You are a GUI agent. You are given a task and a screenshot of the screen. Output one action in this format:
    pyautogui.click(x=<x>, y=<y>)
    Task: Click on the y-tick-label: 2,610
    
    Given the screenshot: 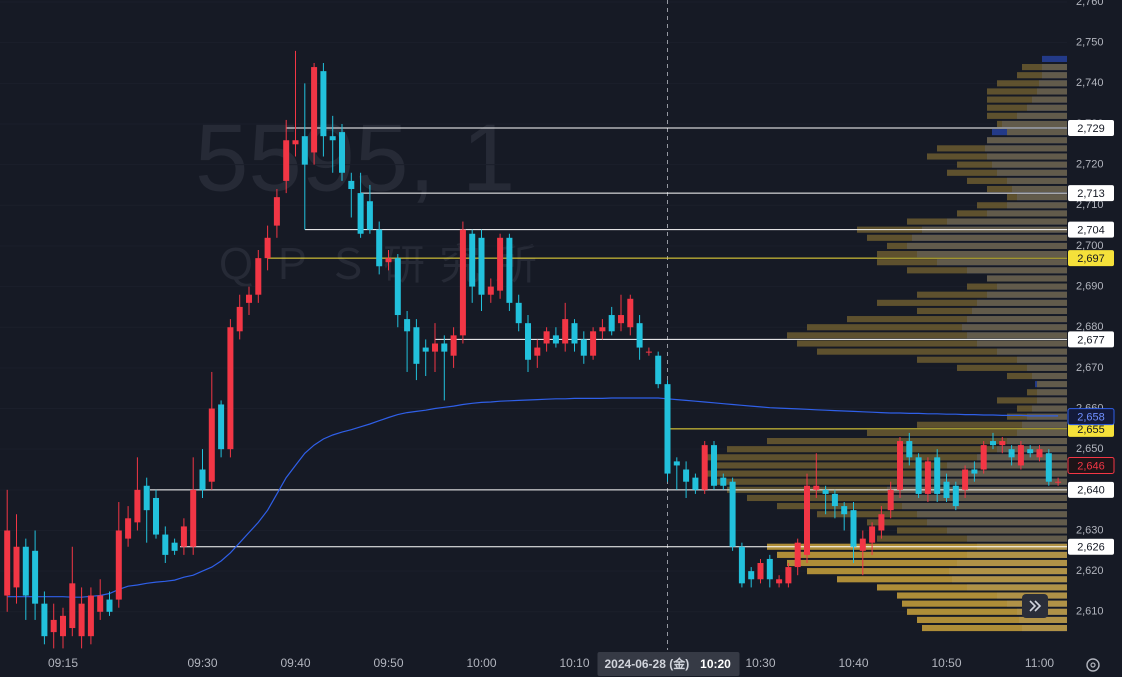 What is the action you would take?
    pyautogui.click(x=1090, y=612)
    